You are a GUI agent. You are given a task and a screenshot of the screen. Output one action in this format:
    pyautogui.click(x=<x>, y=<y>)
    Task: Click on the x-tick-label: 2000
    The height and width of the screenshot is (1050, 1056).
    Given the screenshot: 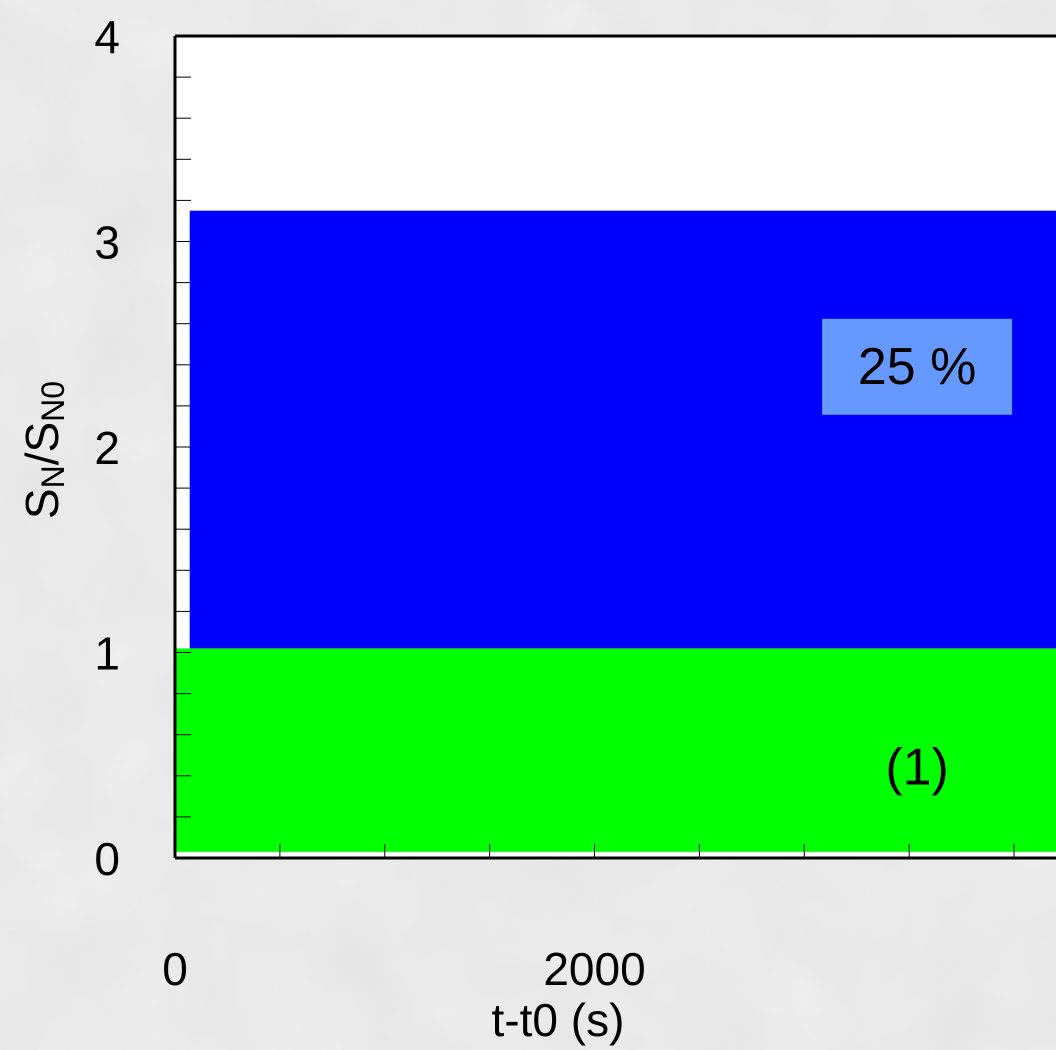 What is the action you would take?
    pyautogui.click(x=594, y=969)
    